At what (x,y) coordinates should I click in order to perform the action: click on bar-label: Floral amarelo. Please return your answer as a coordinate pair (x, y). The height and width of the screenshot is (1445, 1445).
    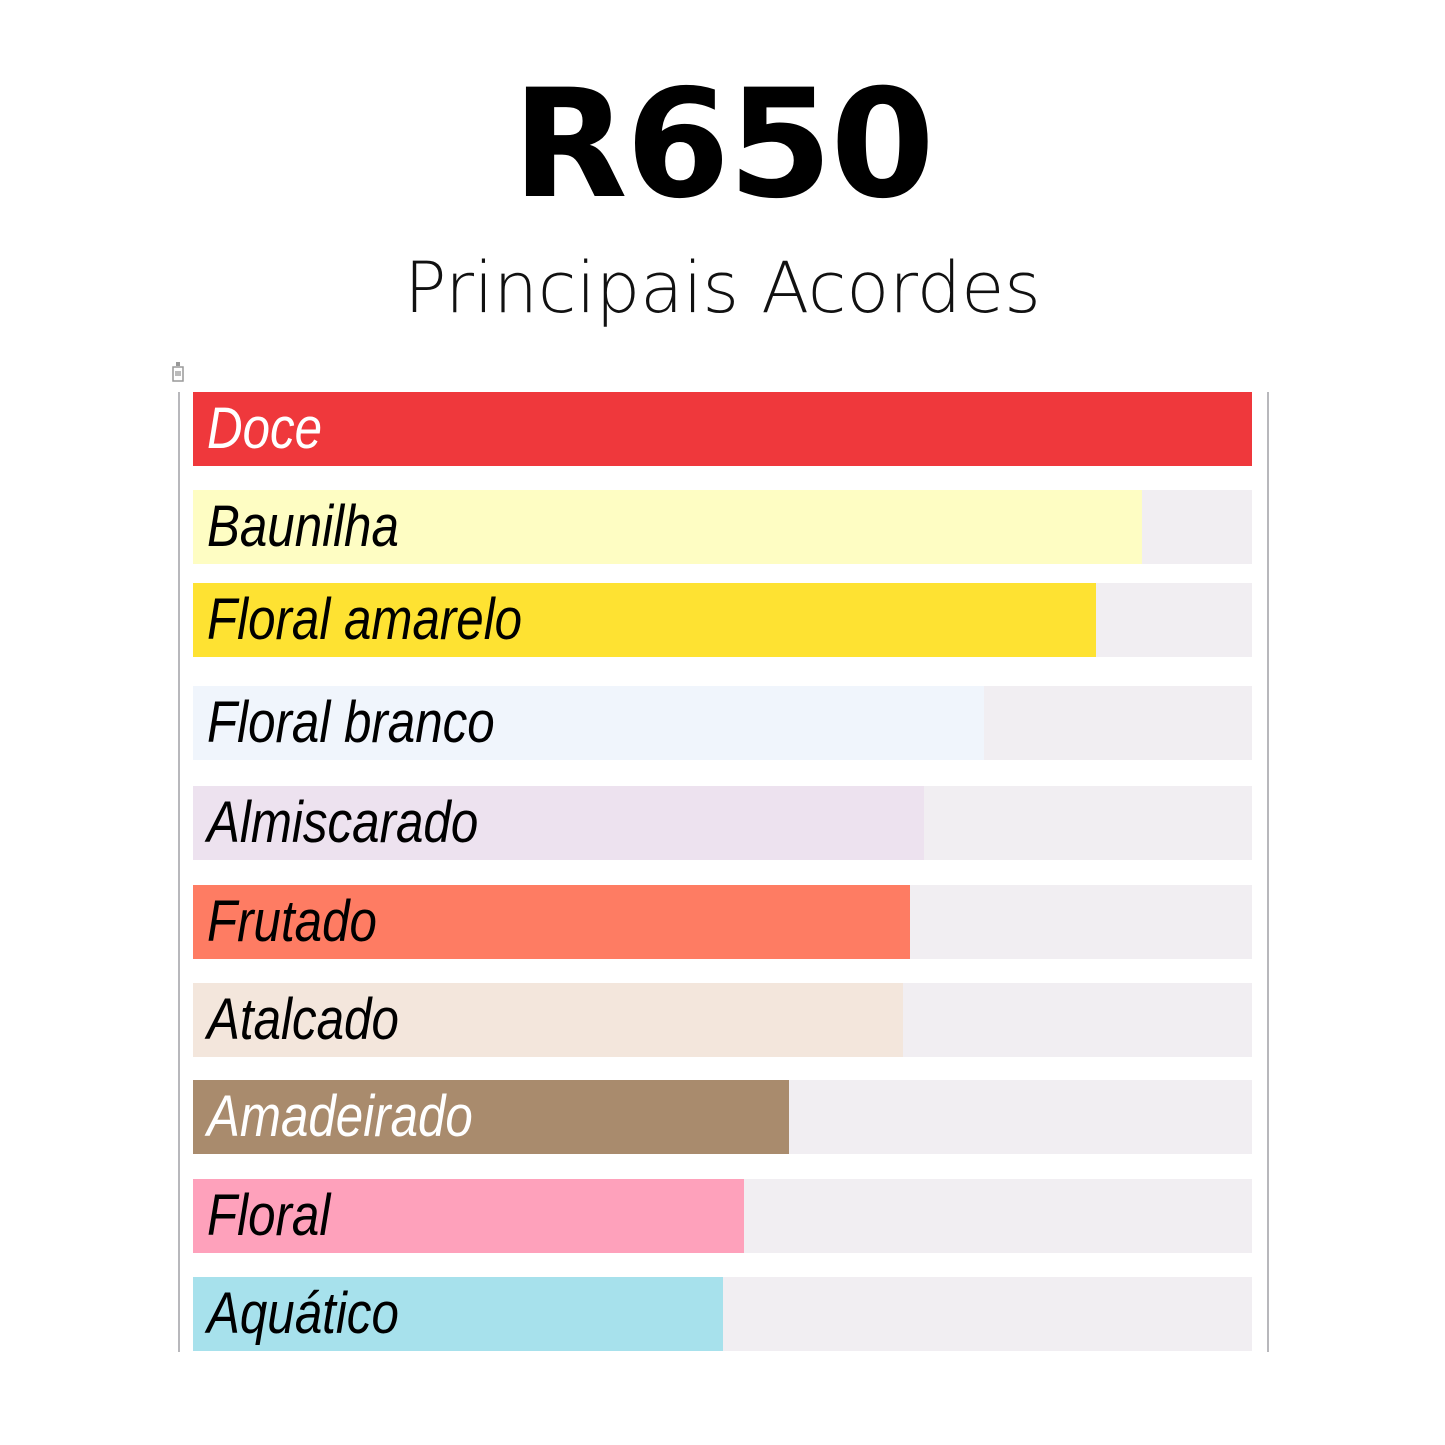
    Looking at the image, I should click on (365, 619).